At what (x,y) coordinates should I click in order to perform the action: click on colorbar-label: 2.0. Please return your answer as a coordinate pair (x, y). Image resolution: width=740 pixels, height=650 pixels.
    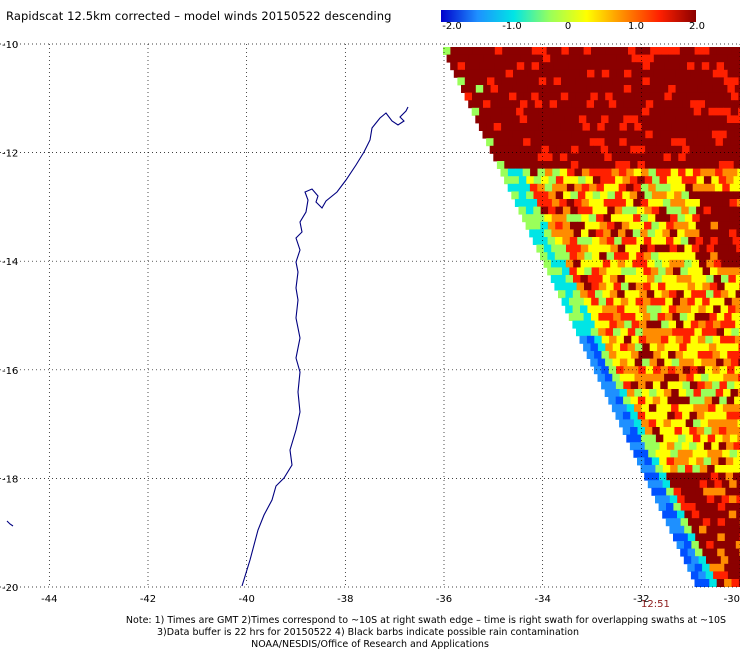
    Looking at the image, I should click on (697, 26).